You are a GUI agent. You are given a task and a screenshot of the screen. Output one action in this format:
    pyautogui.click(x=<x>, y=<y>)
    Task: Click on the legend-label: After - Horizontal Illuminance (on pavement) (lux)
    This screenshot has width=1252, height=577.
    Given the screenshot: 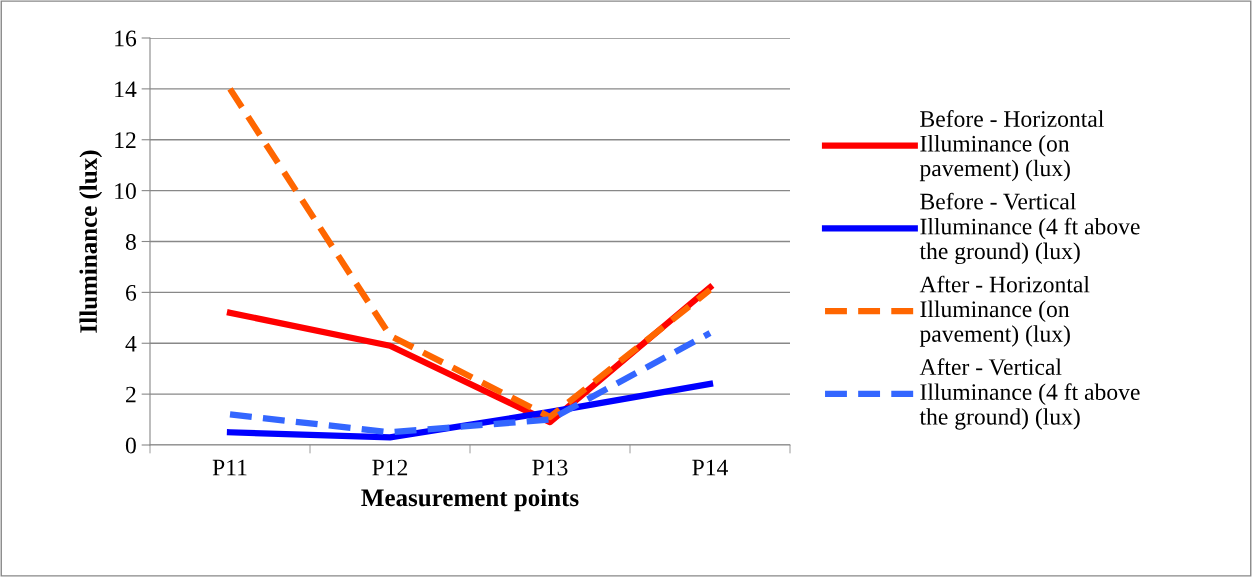 What is the action you would take?
    pyautogui.click(x=1004, y=311)
    